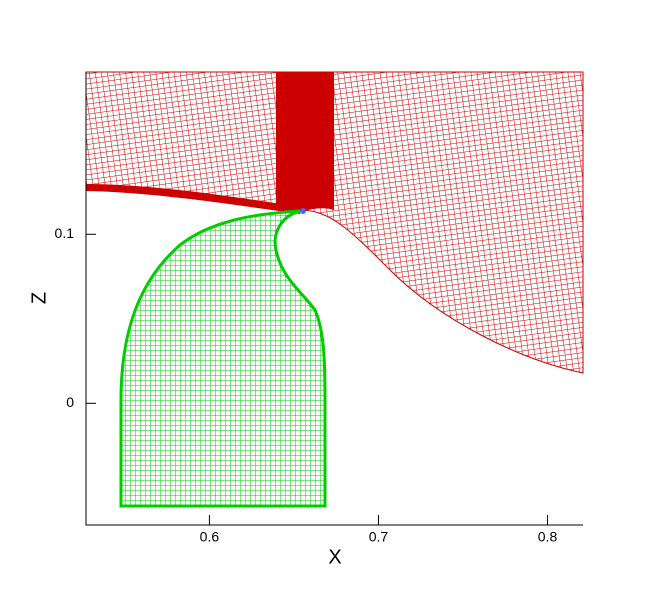 The width and height of the screenshot is (665, 591). What do you see at coordinates (210, 537) in the screenshot?
I see `x-tick-label: 0.6` at bounding box center [210, 537].